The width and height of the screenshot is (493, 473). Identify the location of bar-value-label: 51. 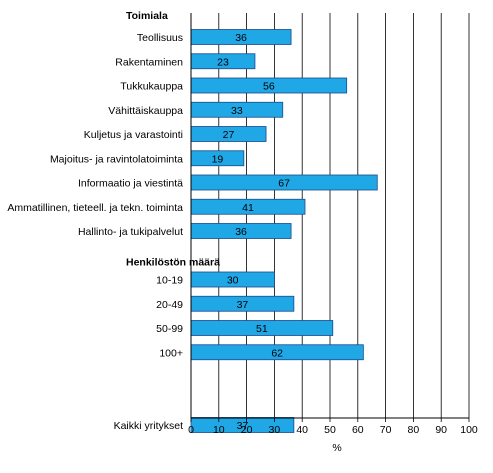
(262, 329).